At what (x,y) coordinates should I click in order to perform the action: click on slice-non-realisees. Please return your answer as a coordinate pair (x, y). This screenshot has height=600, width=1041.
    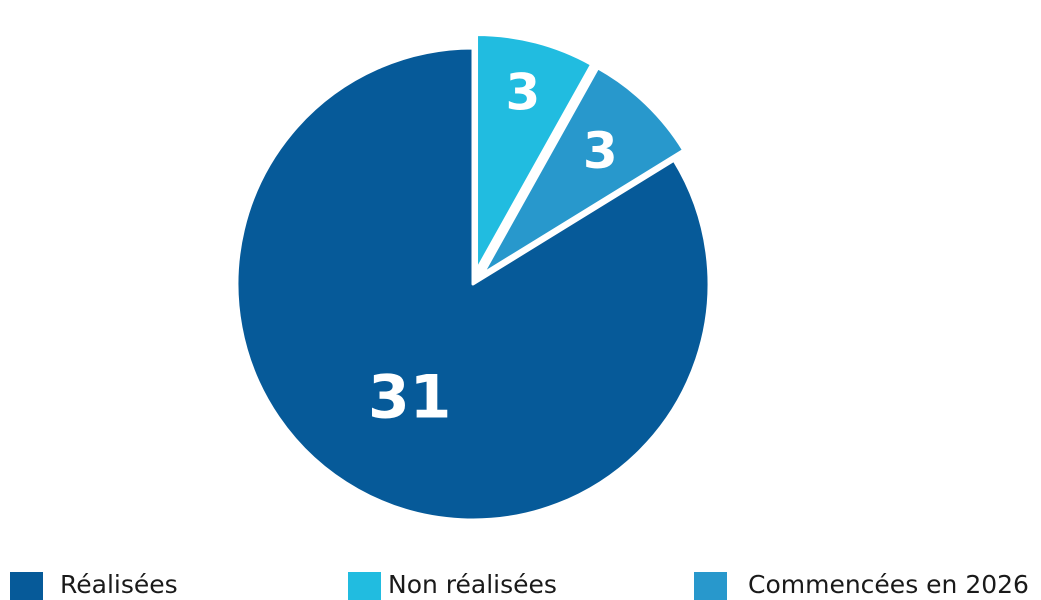
    Looking at the image, I should click on (534, 152).